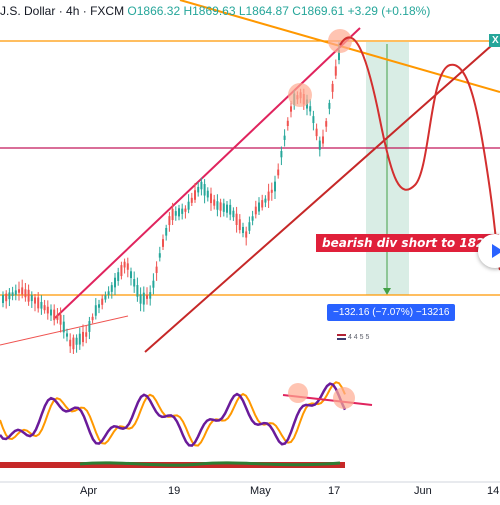 The width and height of the screenshot is (500, 505). What do you see at coordinates (407, 243) in the screenshot?
I see `bearish-callout: bearish div short to 1826` at bounding box center [407, 243].